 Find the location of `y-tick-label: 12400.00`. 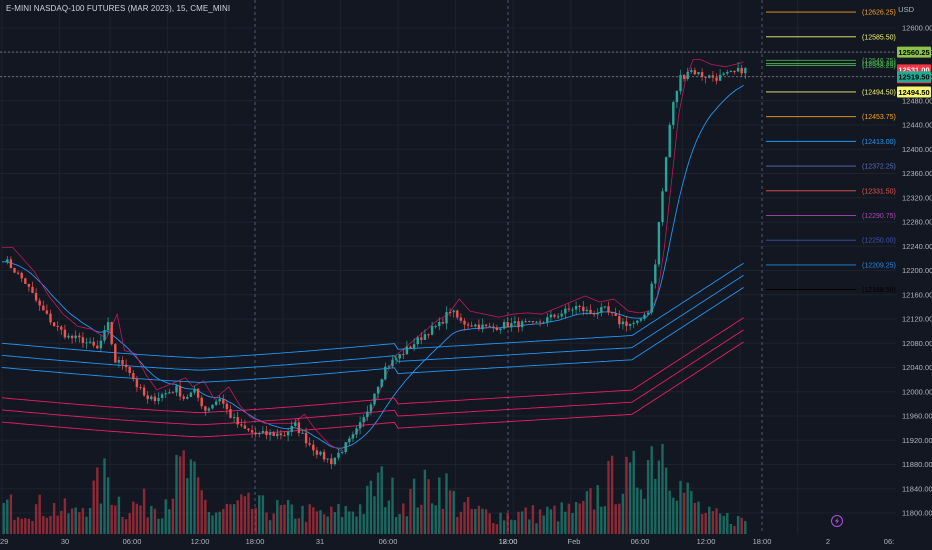

y-tick-label: 12400.00 is located at coordinates (917, 149).